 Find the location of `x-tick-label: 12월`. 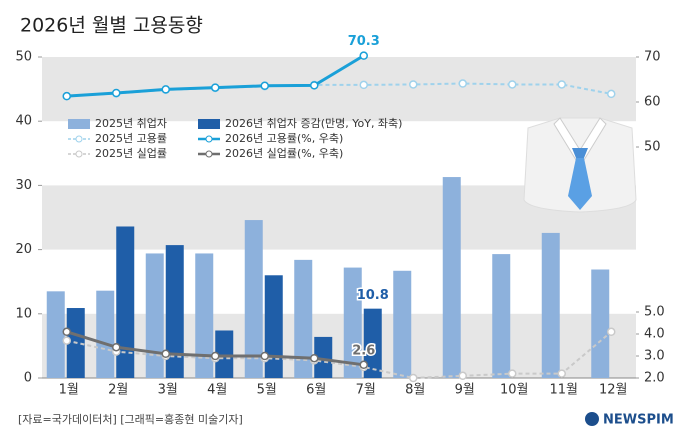

x-tick-label: 12월 is located at coordinates (613, 390).